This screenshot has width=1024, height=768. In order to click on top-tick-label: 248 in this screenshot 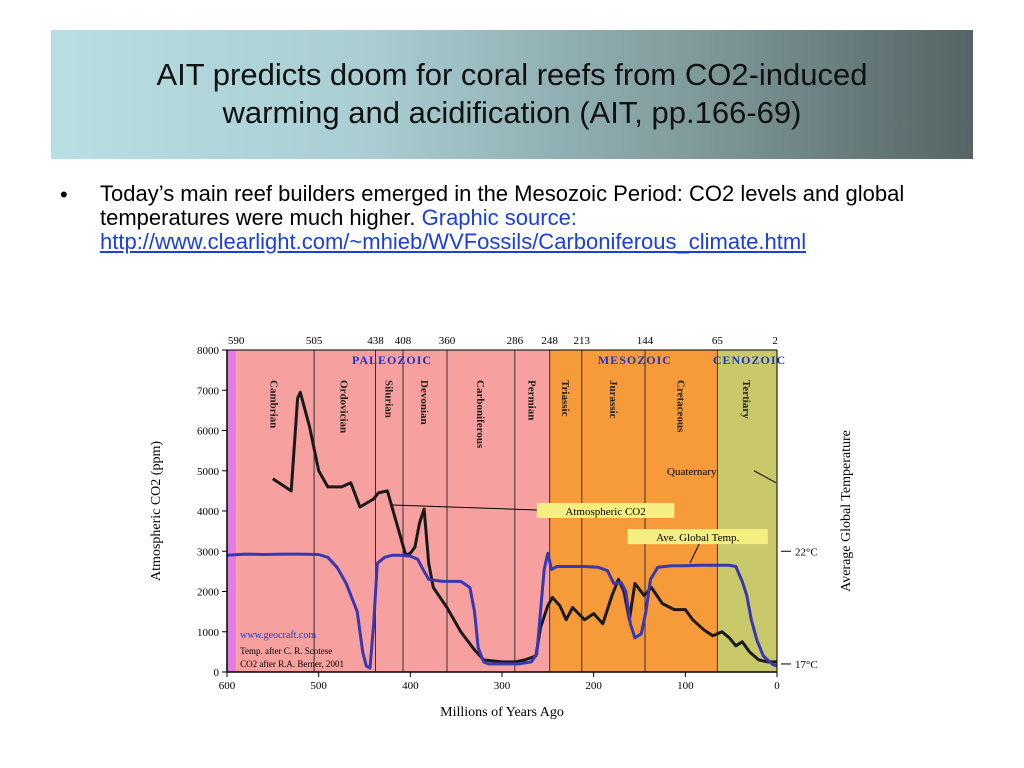, I will do `click(549, 341)`.